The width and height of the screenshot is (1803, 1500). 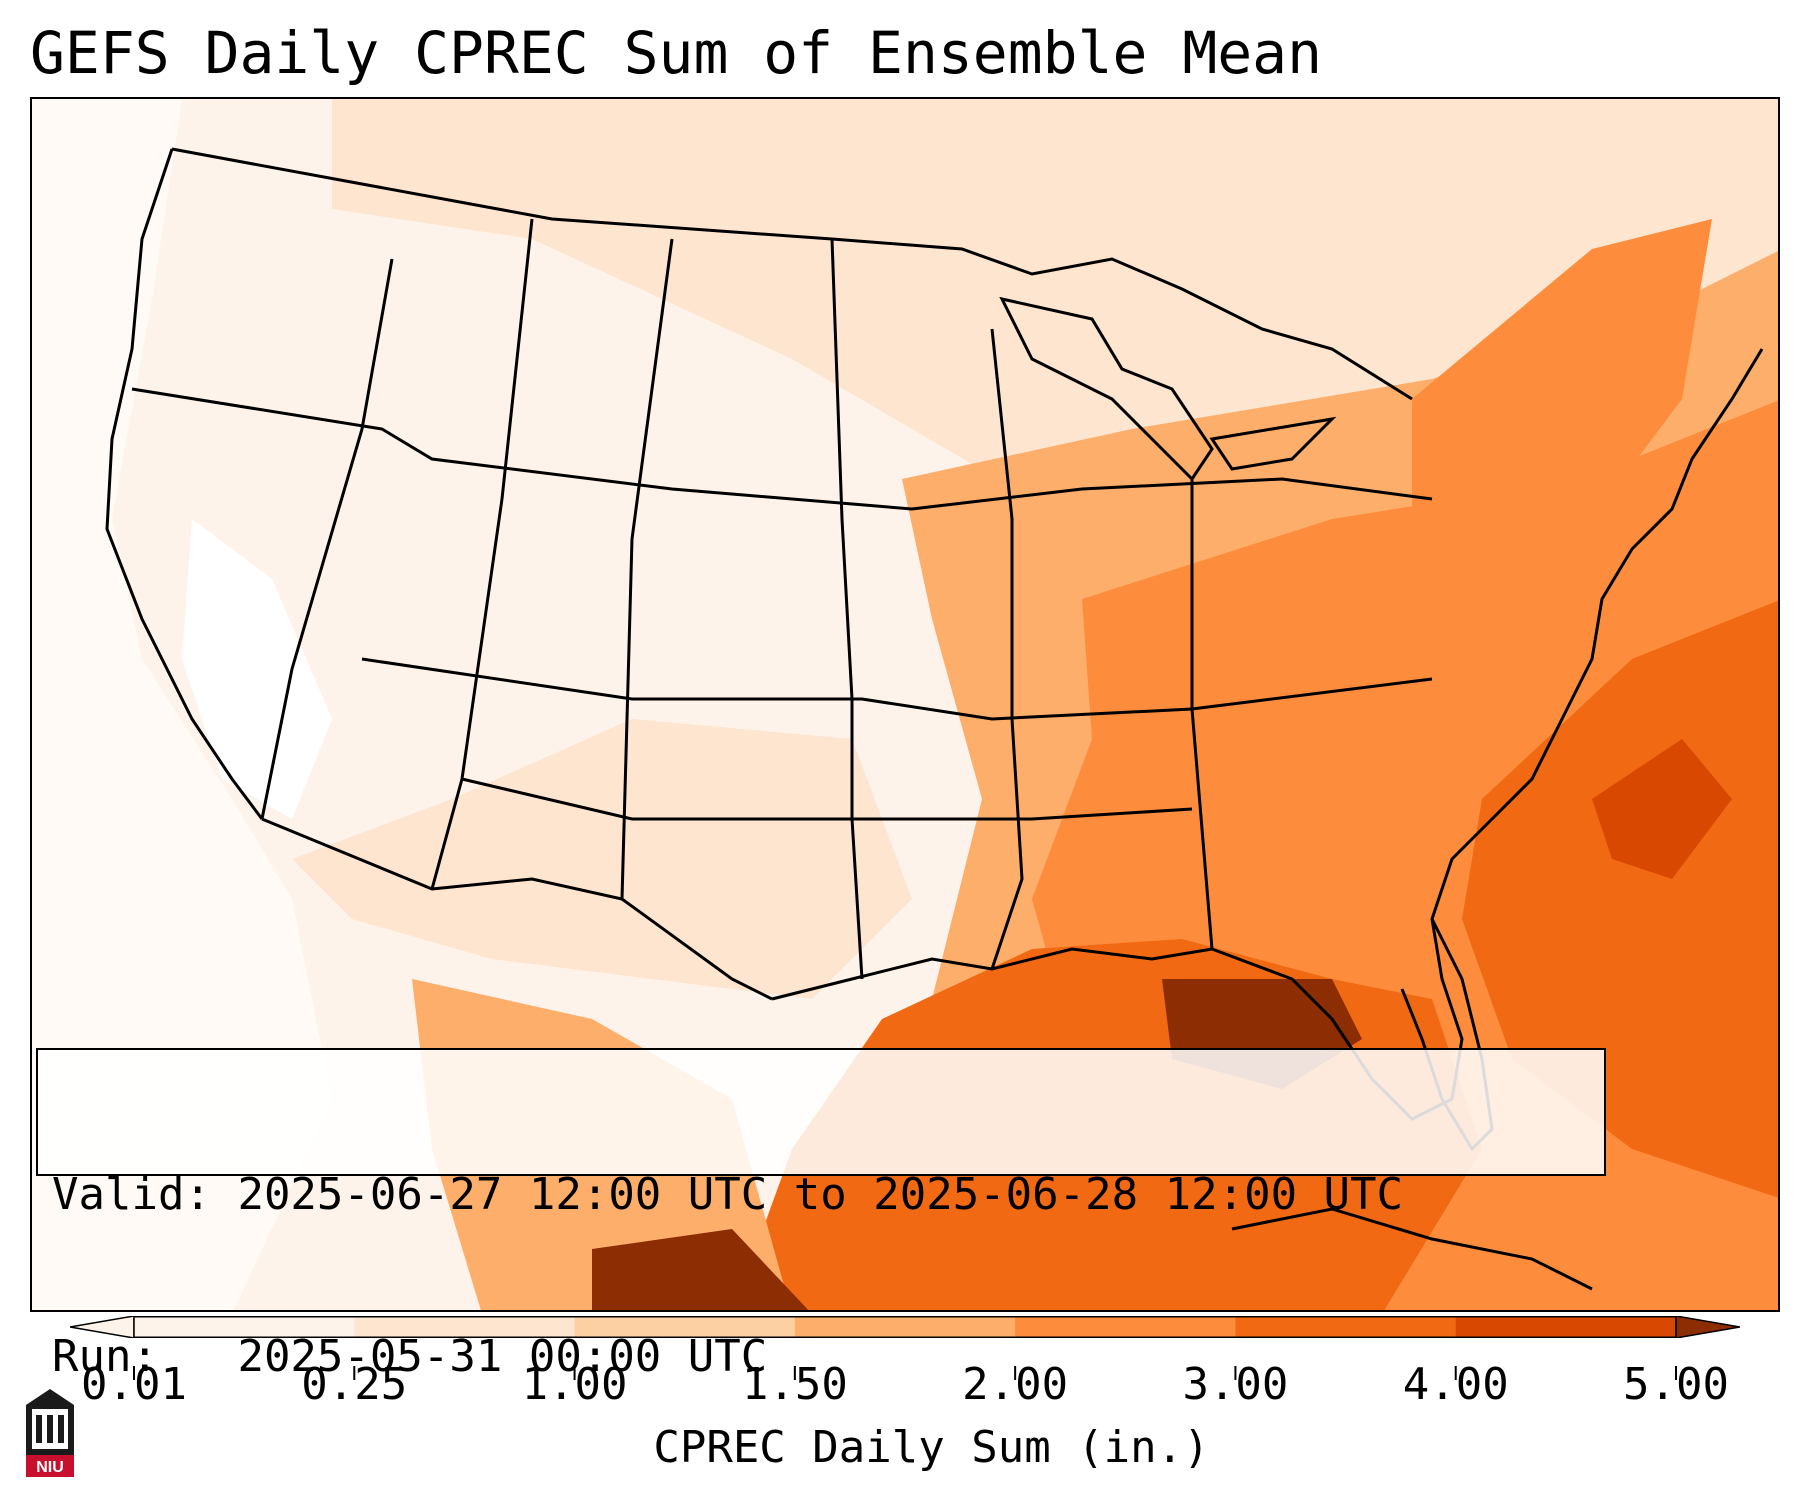 What do you see at coordinates (700, 1269) in the screenshot?
I see `south-mexico-max-shading` at bounding box center [700, 1269].